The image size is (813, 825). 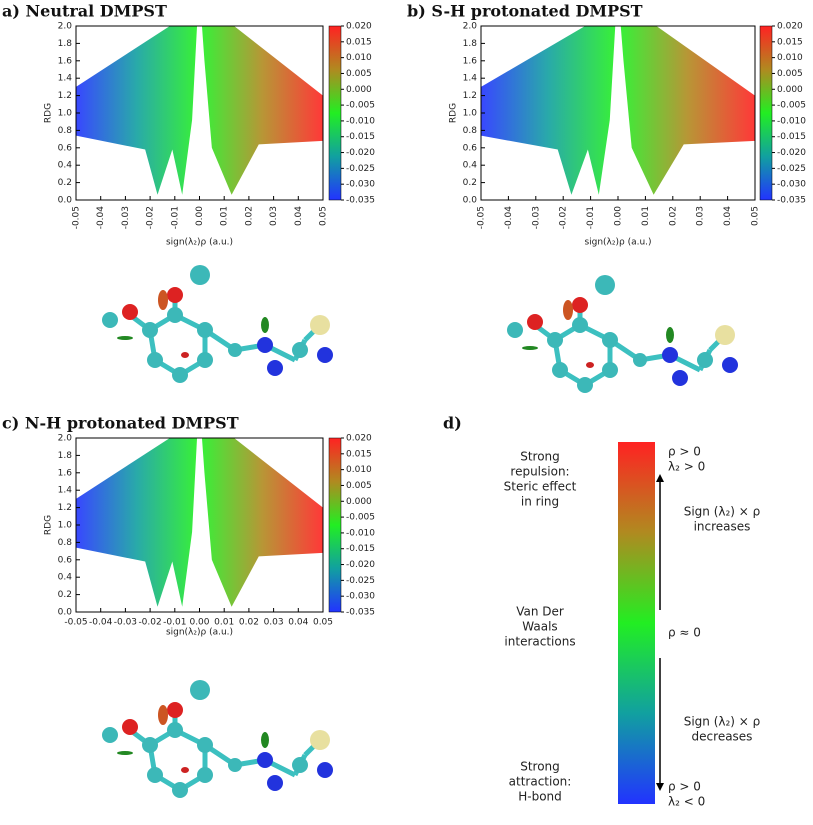 What do you see at coordinates (470, 79) in the screenshot?
I see `y-tick-label: 1.4` at bounding box center [470, 79].